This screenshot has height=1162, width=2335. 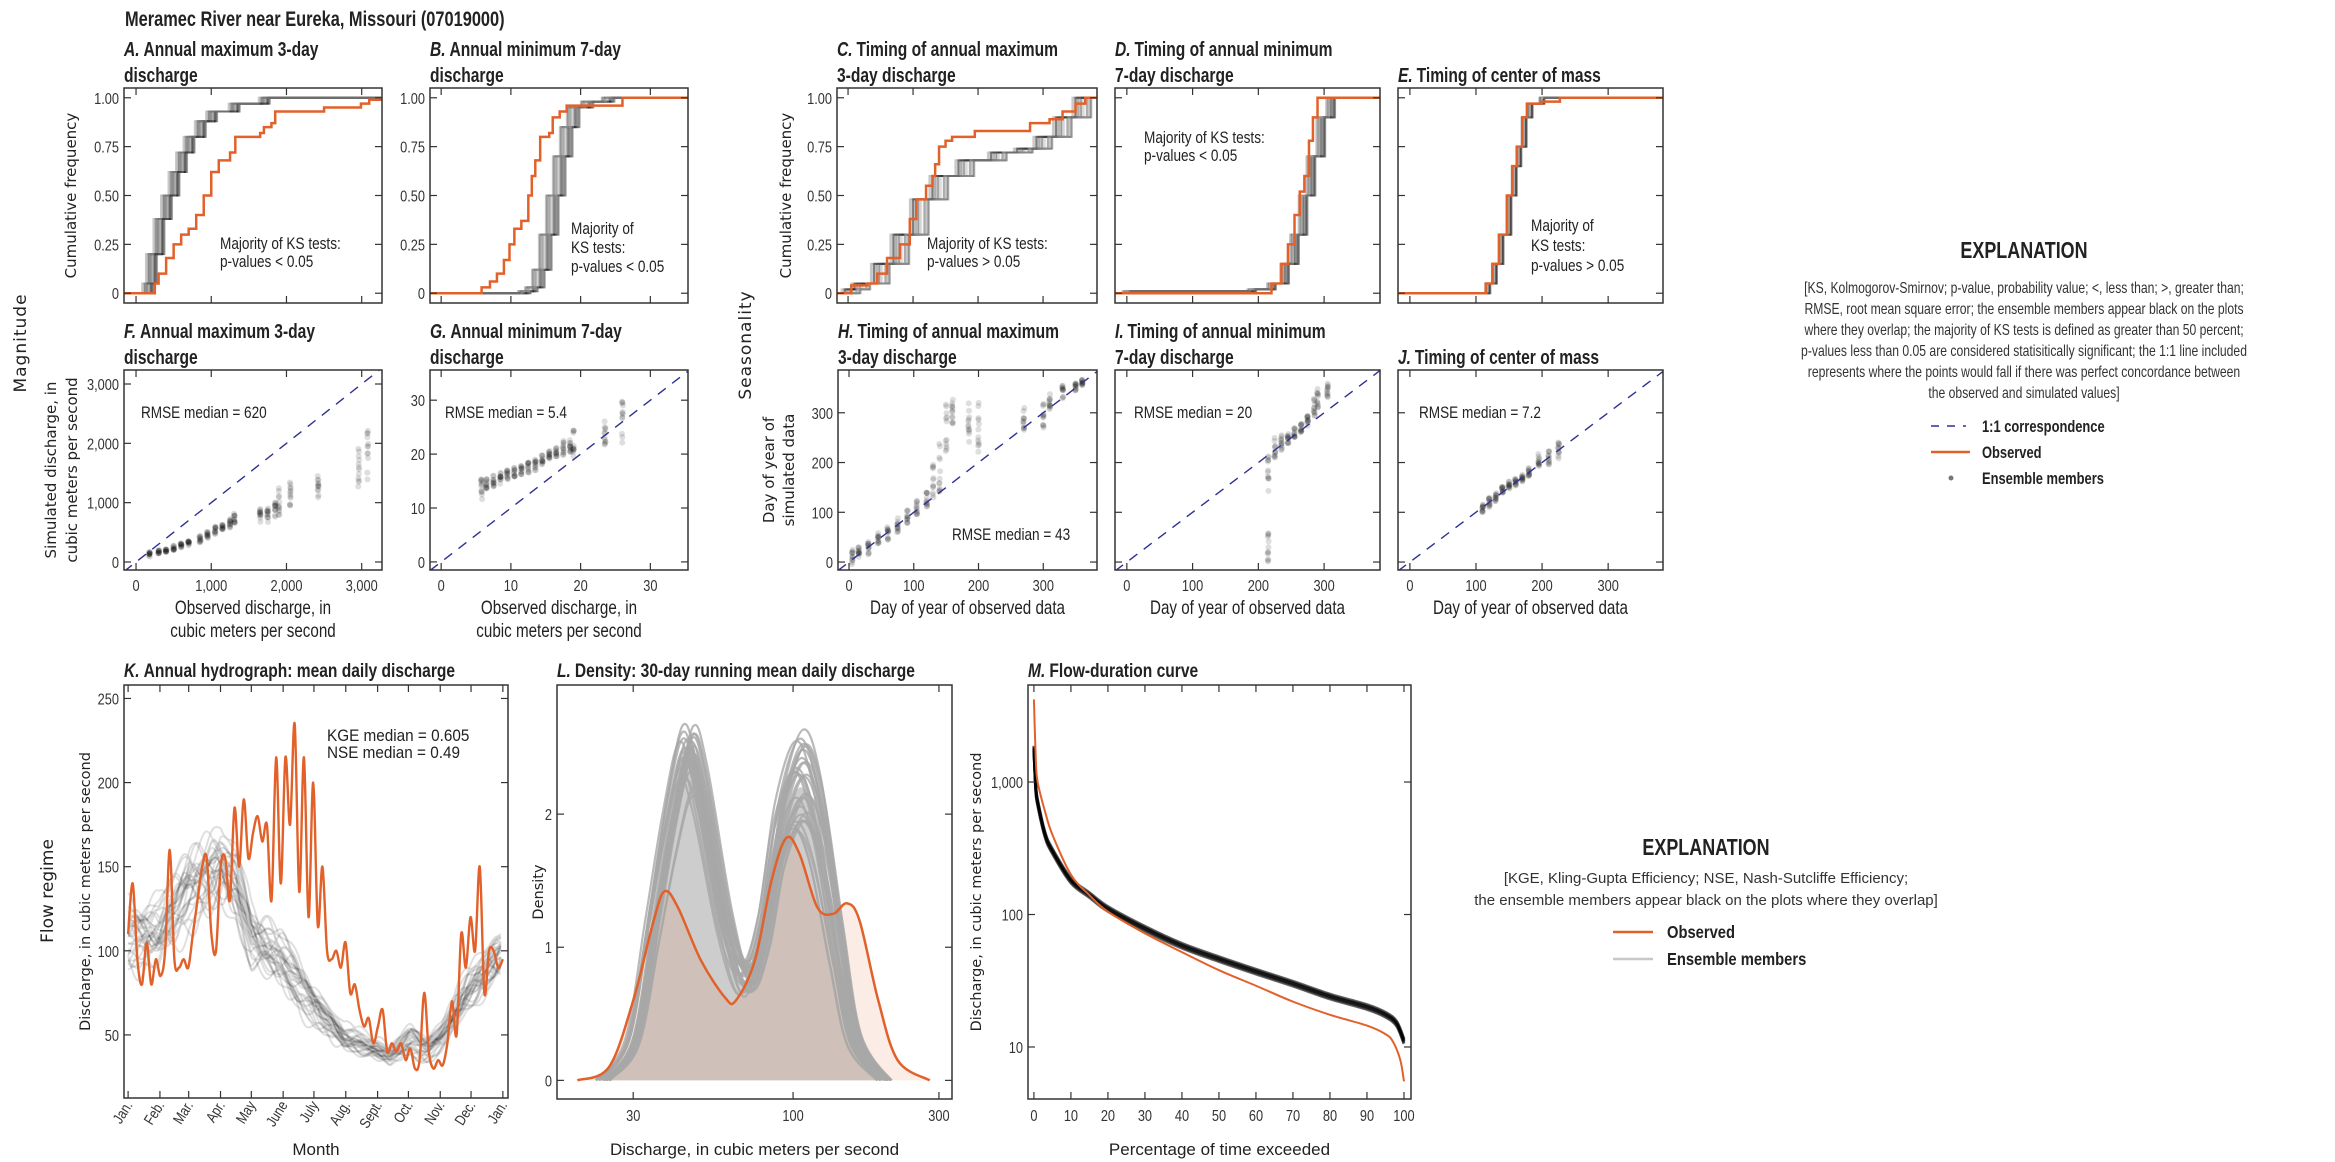 I want to click on x-tick-label: 200, so click(x=1258, y=587).